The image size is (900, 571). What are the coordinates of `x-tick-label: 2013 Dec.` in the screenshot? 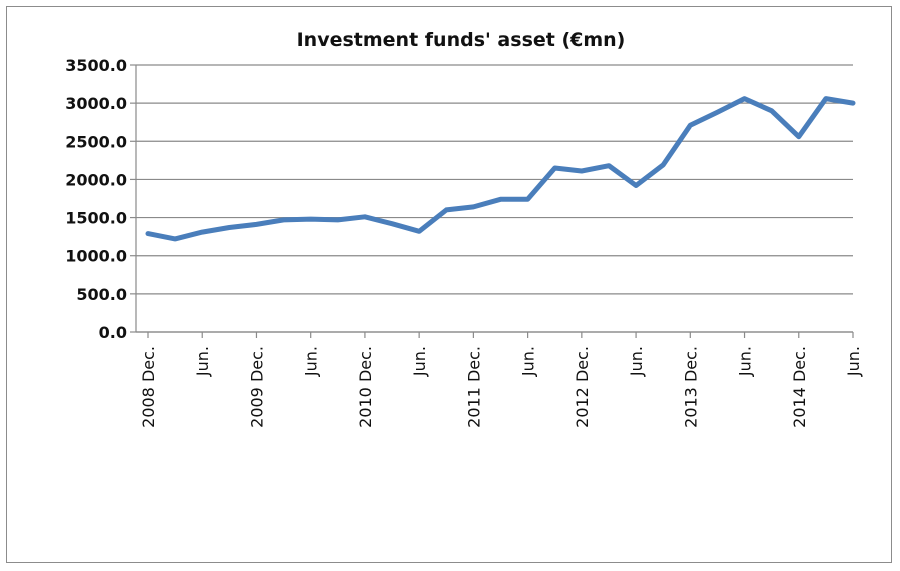 It's located at (690, 387).